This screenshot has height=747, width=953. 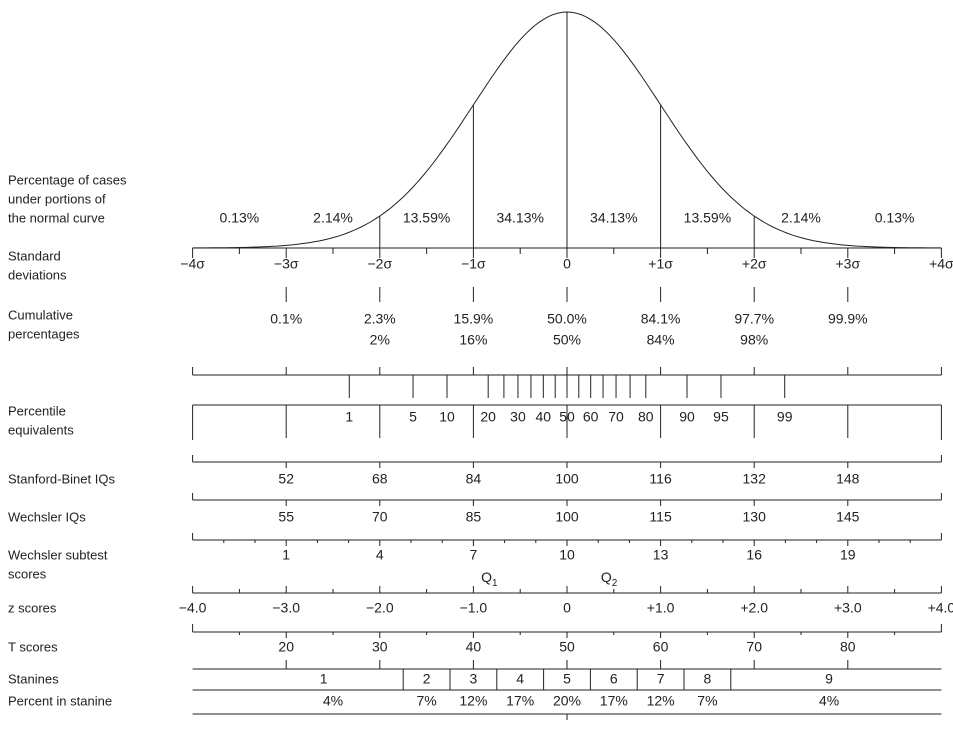 I want to click on wechsler-iq-label: 130, so click(x=755, y=517).